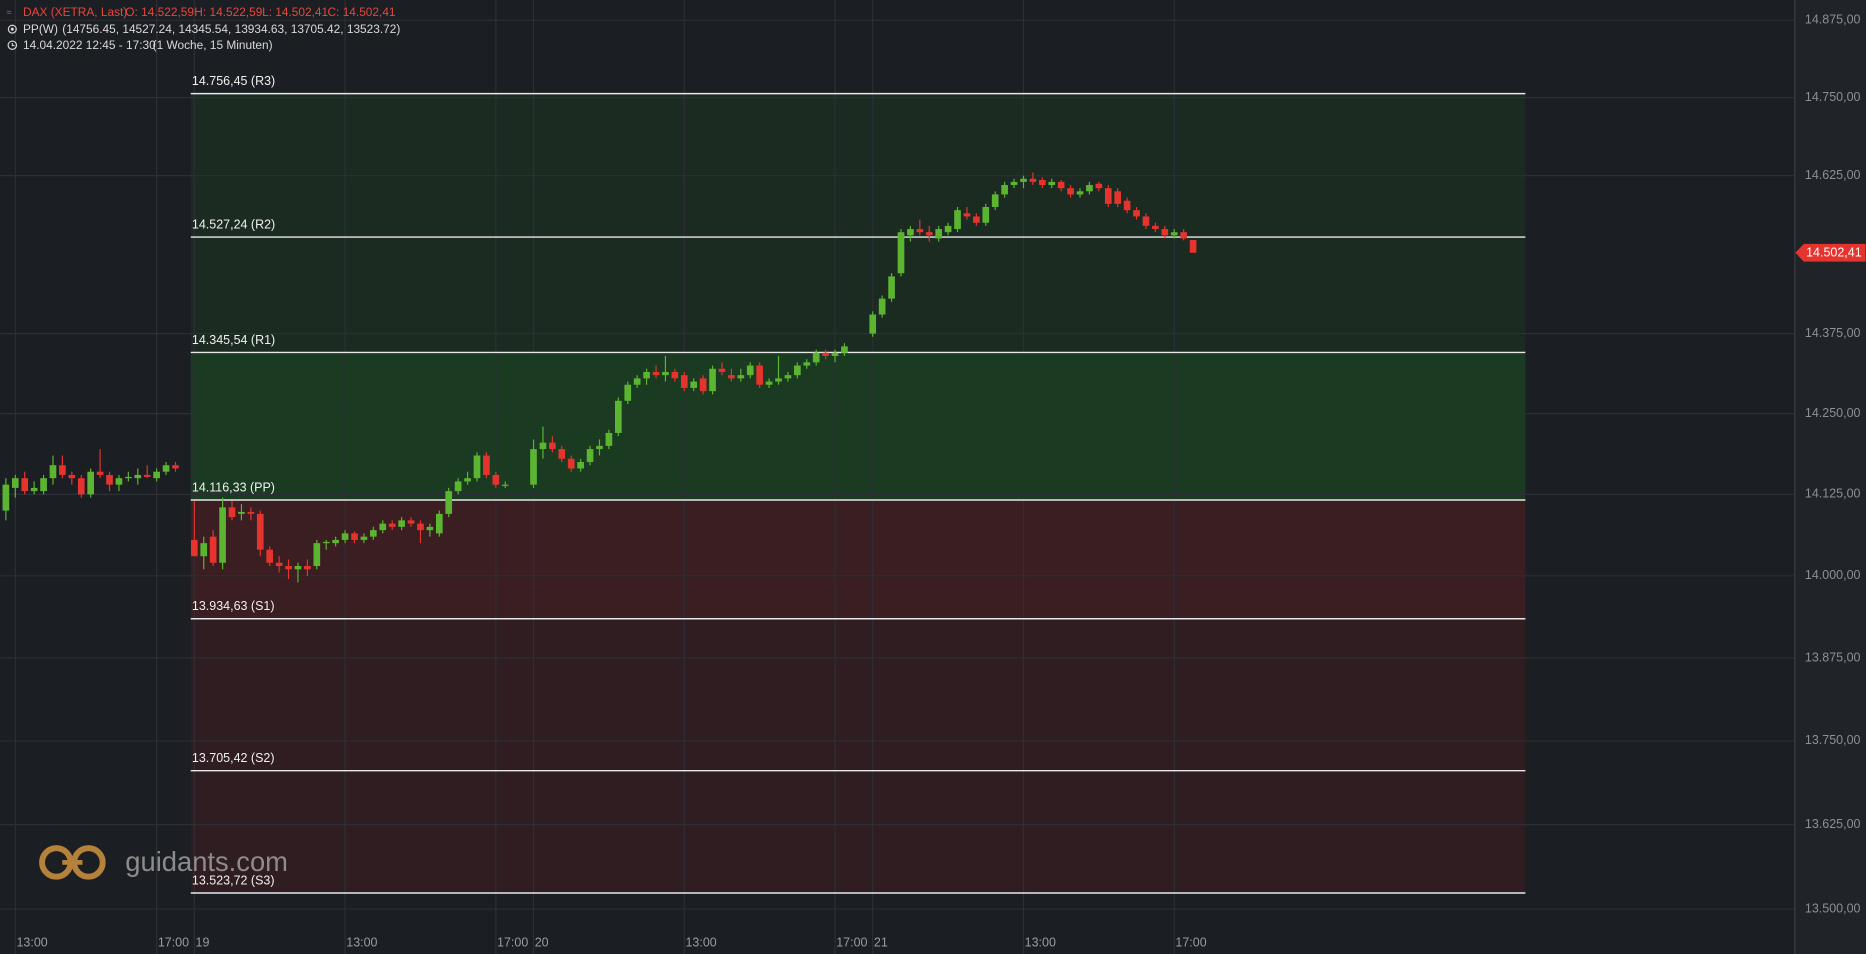  What do you see at coordinates (1830, 477) in the screenshot?
I see `axis-panel` at bounding box center [1830, 477].